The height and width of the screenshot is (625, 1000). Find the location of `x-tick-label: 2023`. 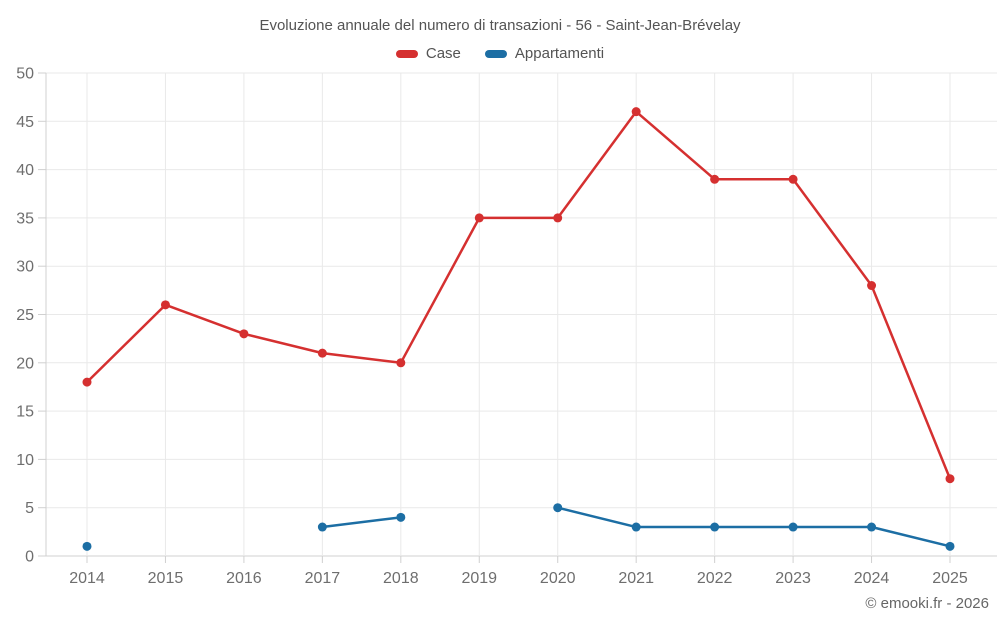

x-tick-label: 2023 is located at coordinates (793, 578).